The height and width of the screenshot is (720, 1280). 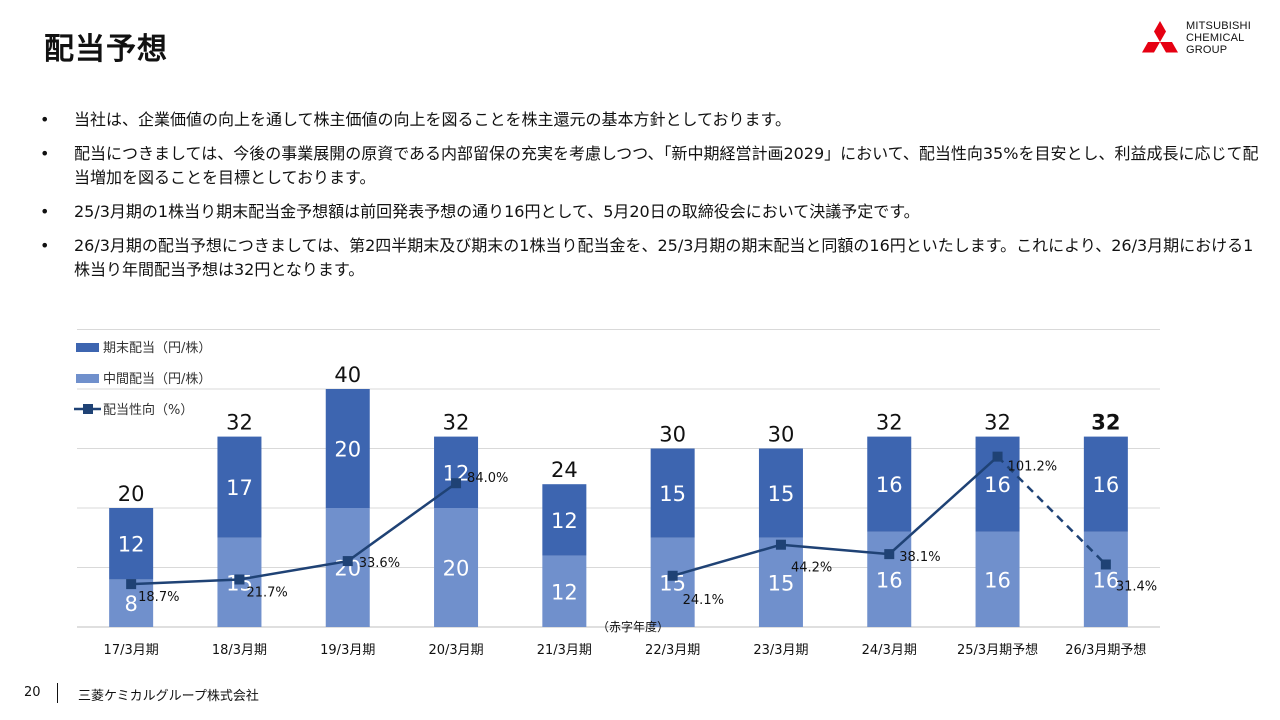 What do you see at coordinates (564, 470) in the screenshot?
I see `bar-total-label: 24` at bounding box center [564, 470].